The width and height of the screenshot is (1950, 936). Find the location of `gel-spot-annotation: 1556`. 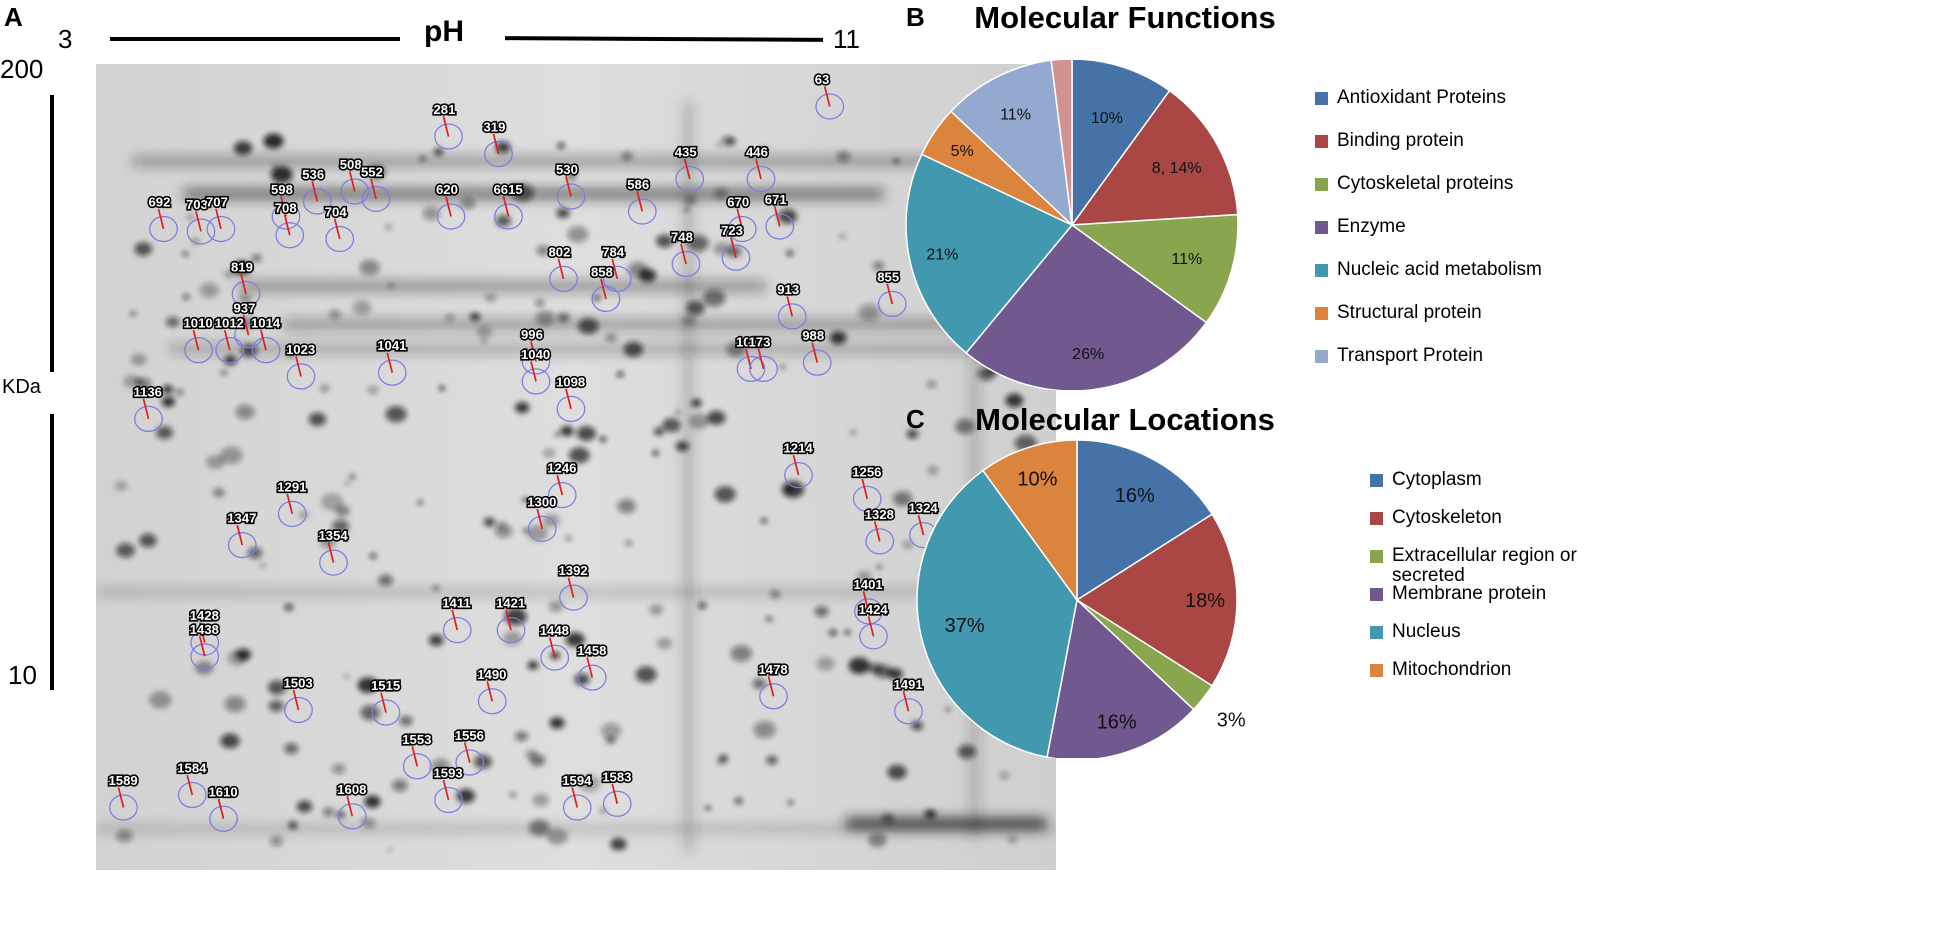

gel-spot-annotation: 1556 is located at coordinates (469, 751).